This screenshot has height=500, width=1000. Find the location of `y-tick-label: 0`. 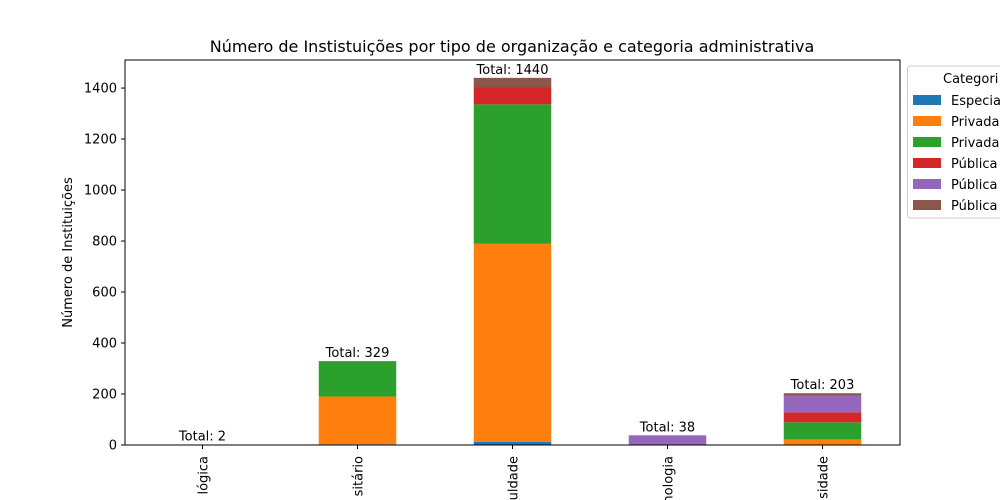

y-tick-label: 0 is located at coordinates (113, 446).